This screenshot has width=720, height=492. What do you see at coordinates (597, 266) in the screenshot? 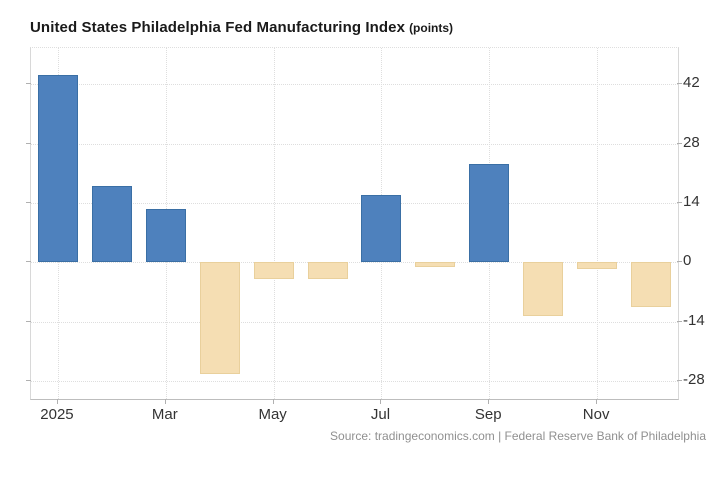
I see `bar-nov-2025` at bounding box center [597, 266].